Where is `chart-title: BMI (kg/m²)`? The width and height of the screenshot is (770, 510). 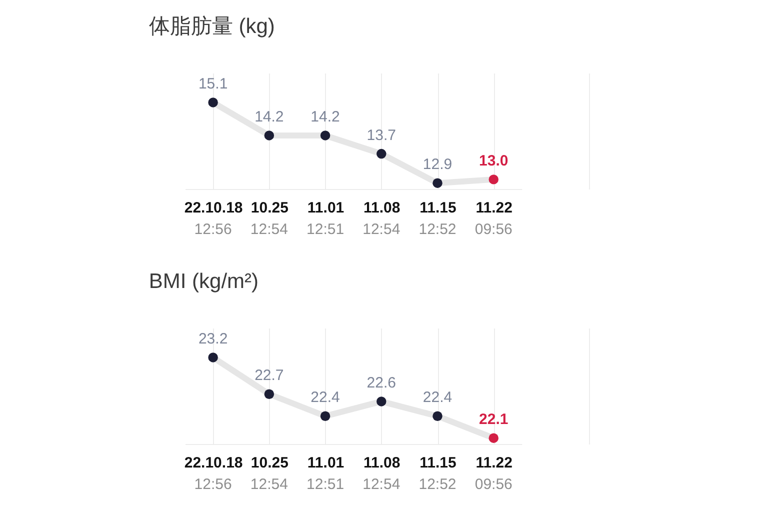
chart-title: BMI (kg/m²) is located at coordinates (203, 281).